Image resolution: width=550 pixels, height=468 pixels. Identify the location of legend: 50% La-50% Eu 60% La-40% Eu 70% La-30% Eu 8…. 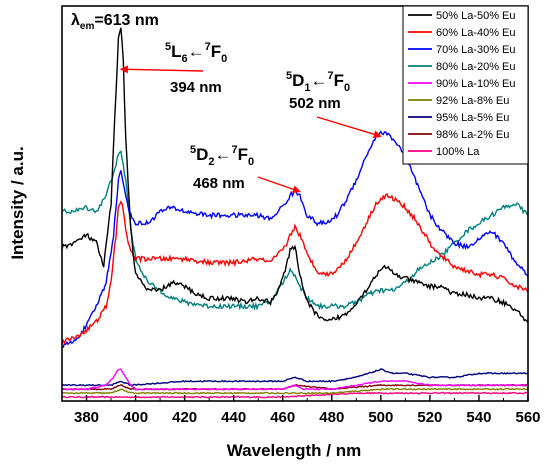
(465, 85).